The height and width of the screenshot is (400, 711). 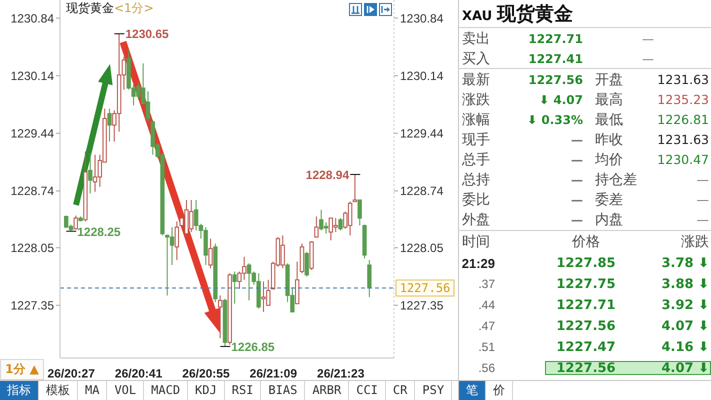 I want to click on text: 总手 — 均价 1230.47, so click(x=585, y=160).